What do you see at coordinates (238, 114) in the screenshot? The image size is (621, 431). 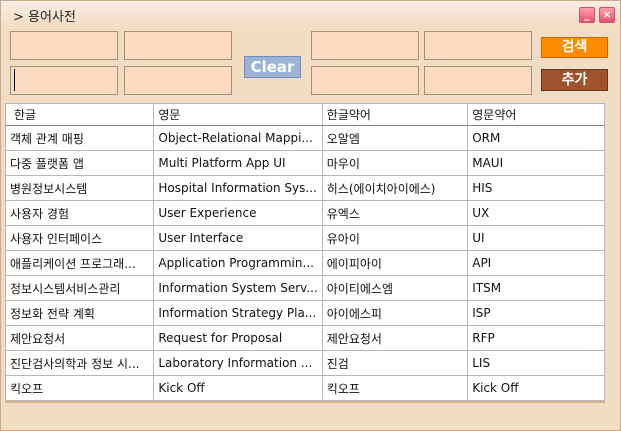 I see `header-english: 영문` at bounding box center [238, 114].